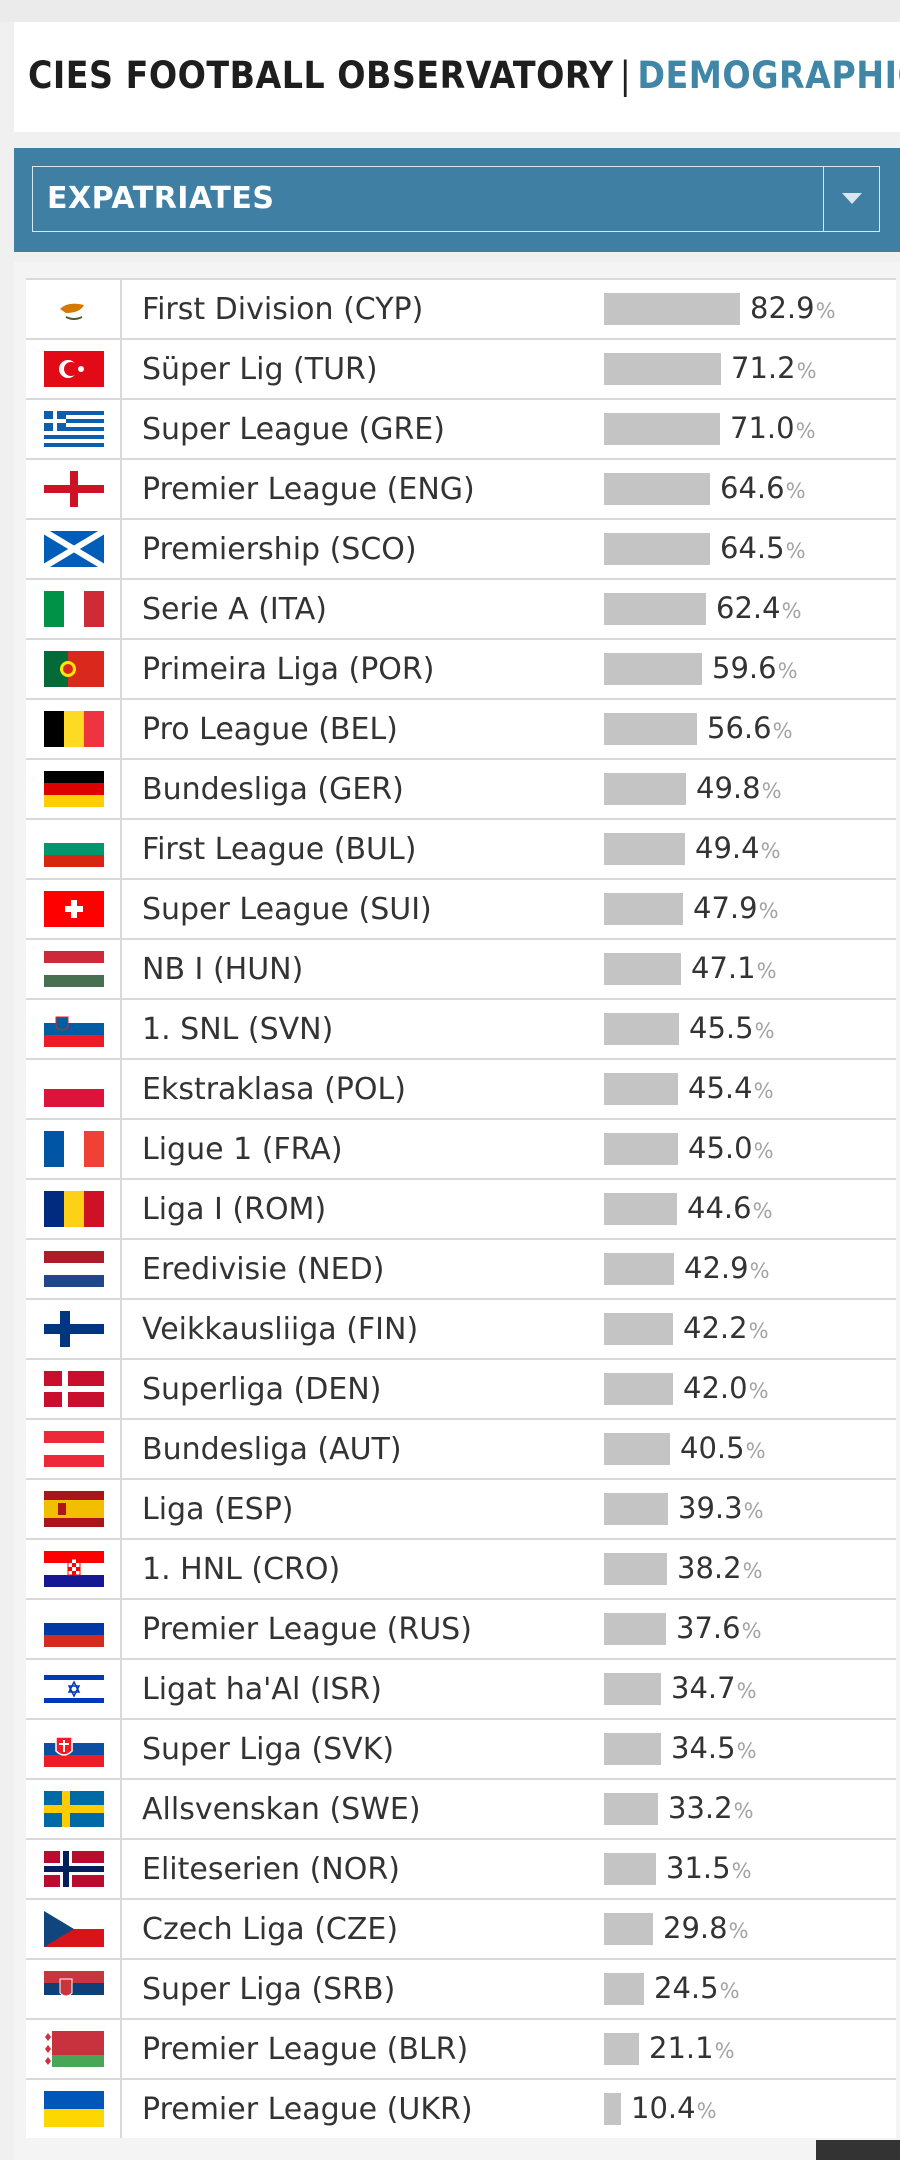 The image size is (900, 2160). Describe the element at coordinates (283, 309) in the screenshot. I see `league-name: First Division (CYP)` at that location.